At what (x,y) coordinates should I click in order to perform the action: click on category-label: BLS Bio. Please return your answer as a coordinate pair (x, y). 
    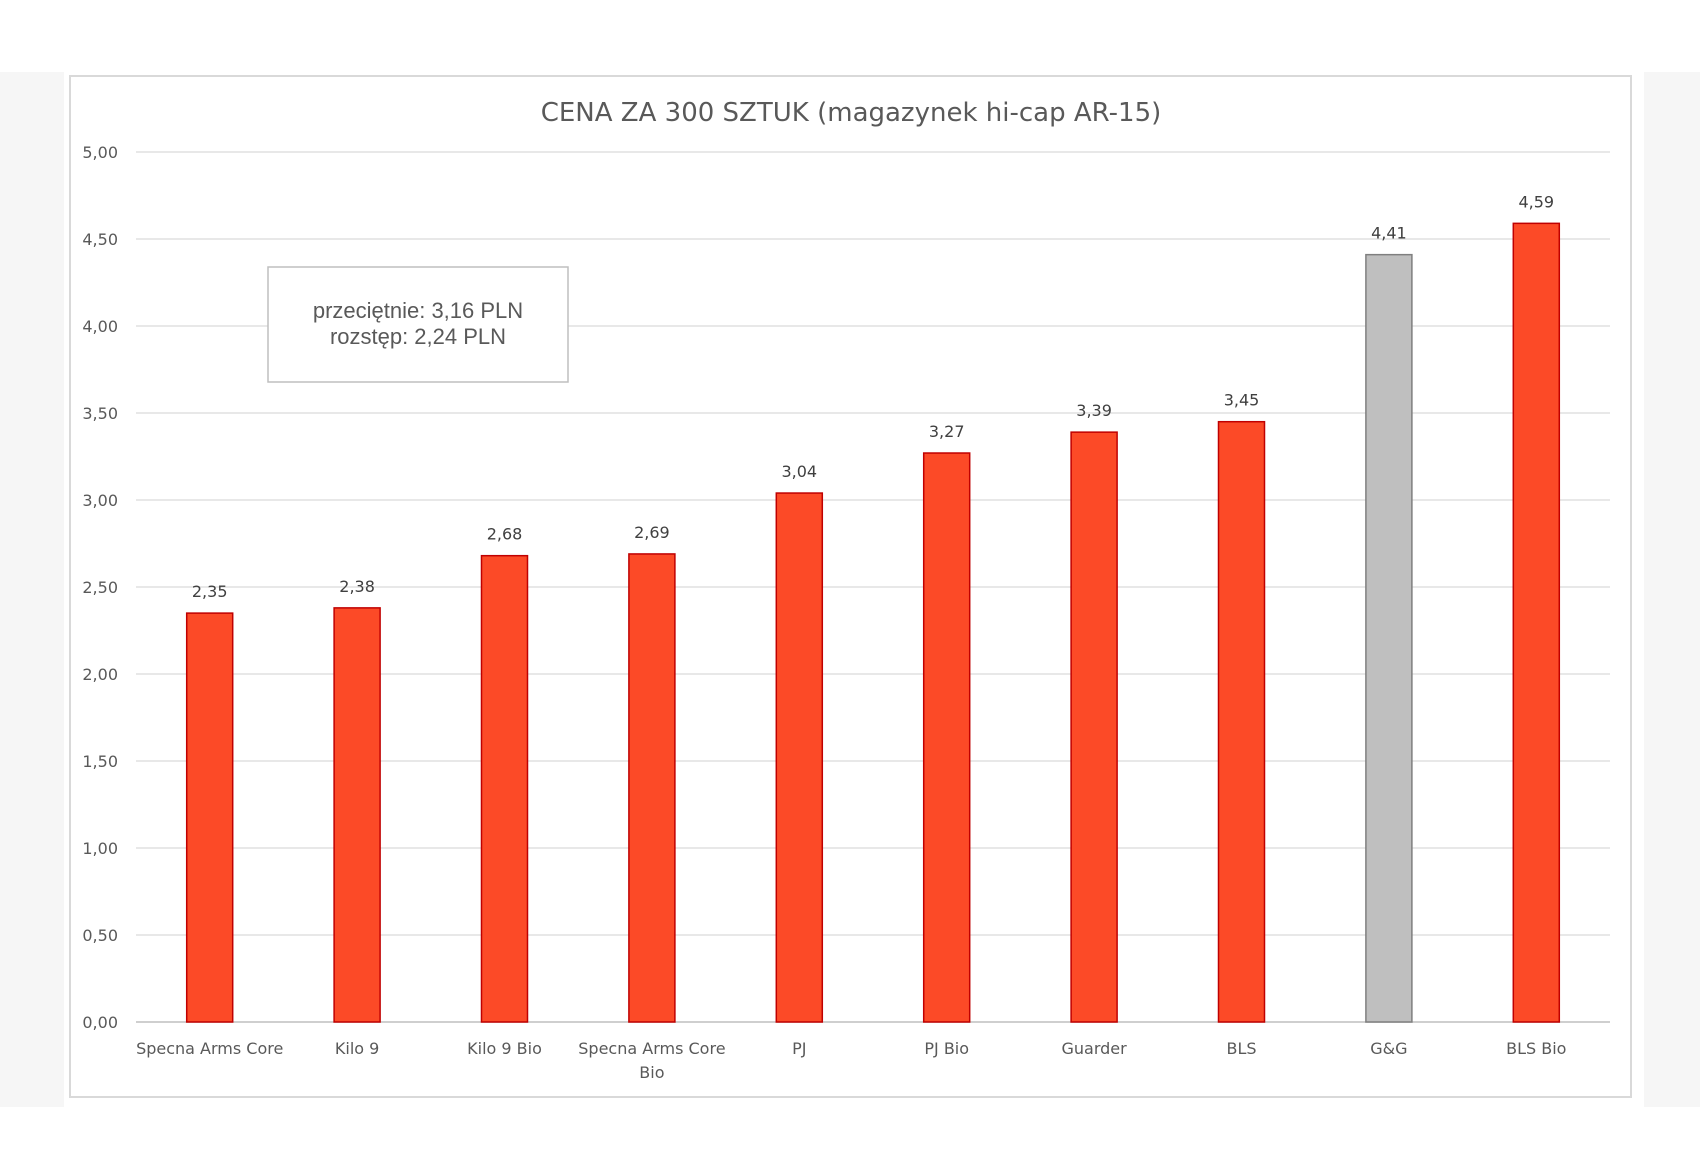
    Looking at the image, I should click on (1536, 1048).